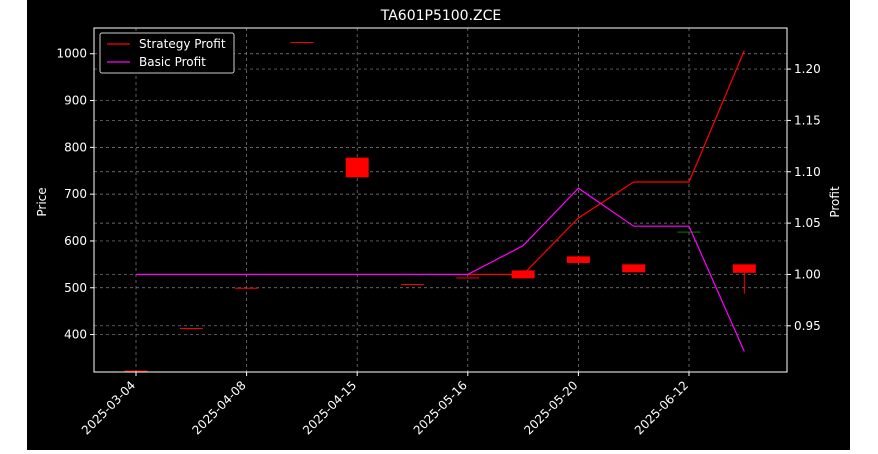 The height and width of the screenshot is (454, 878). I want to click on left-tick-label-3: 700, so click(75, 194).